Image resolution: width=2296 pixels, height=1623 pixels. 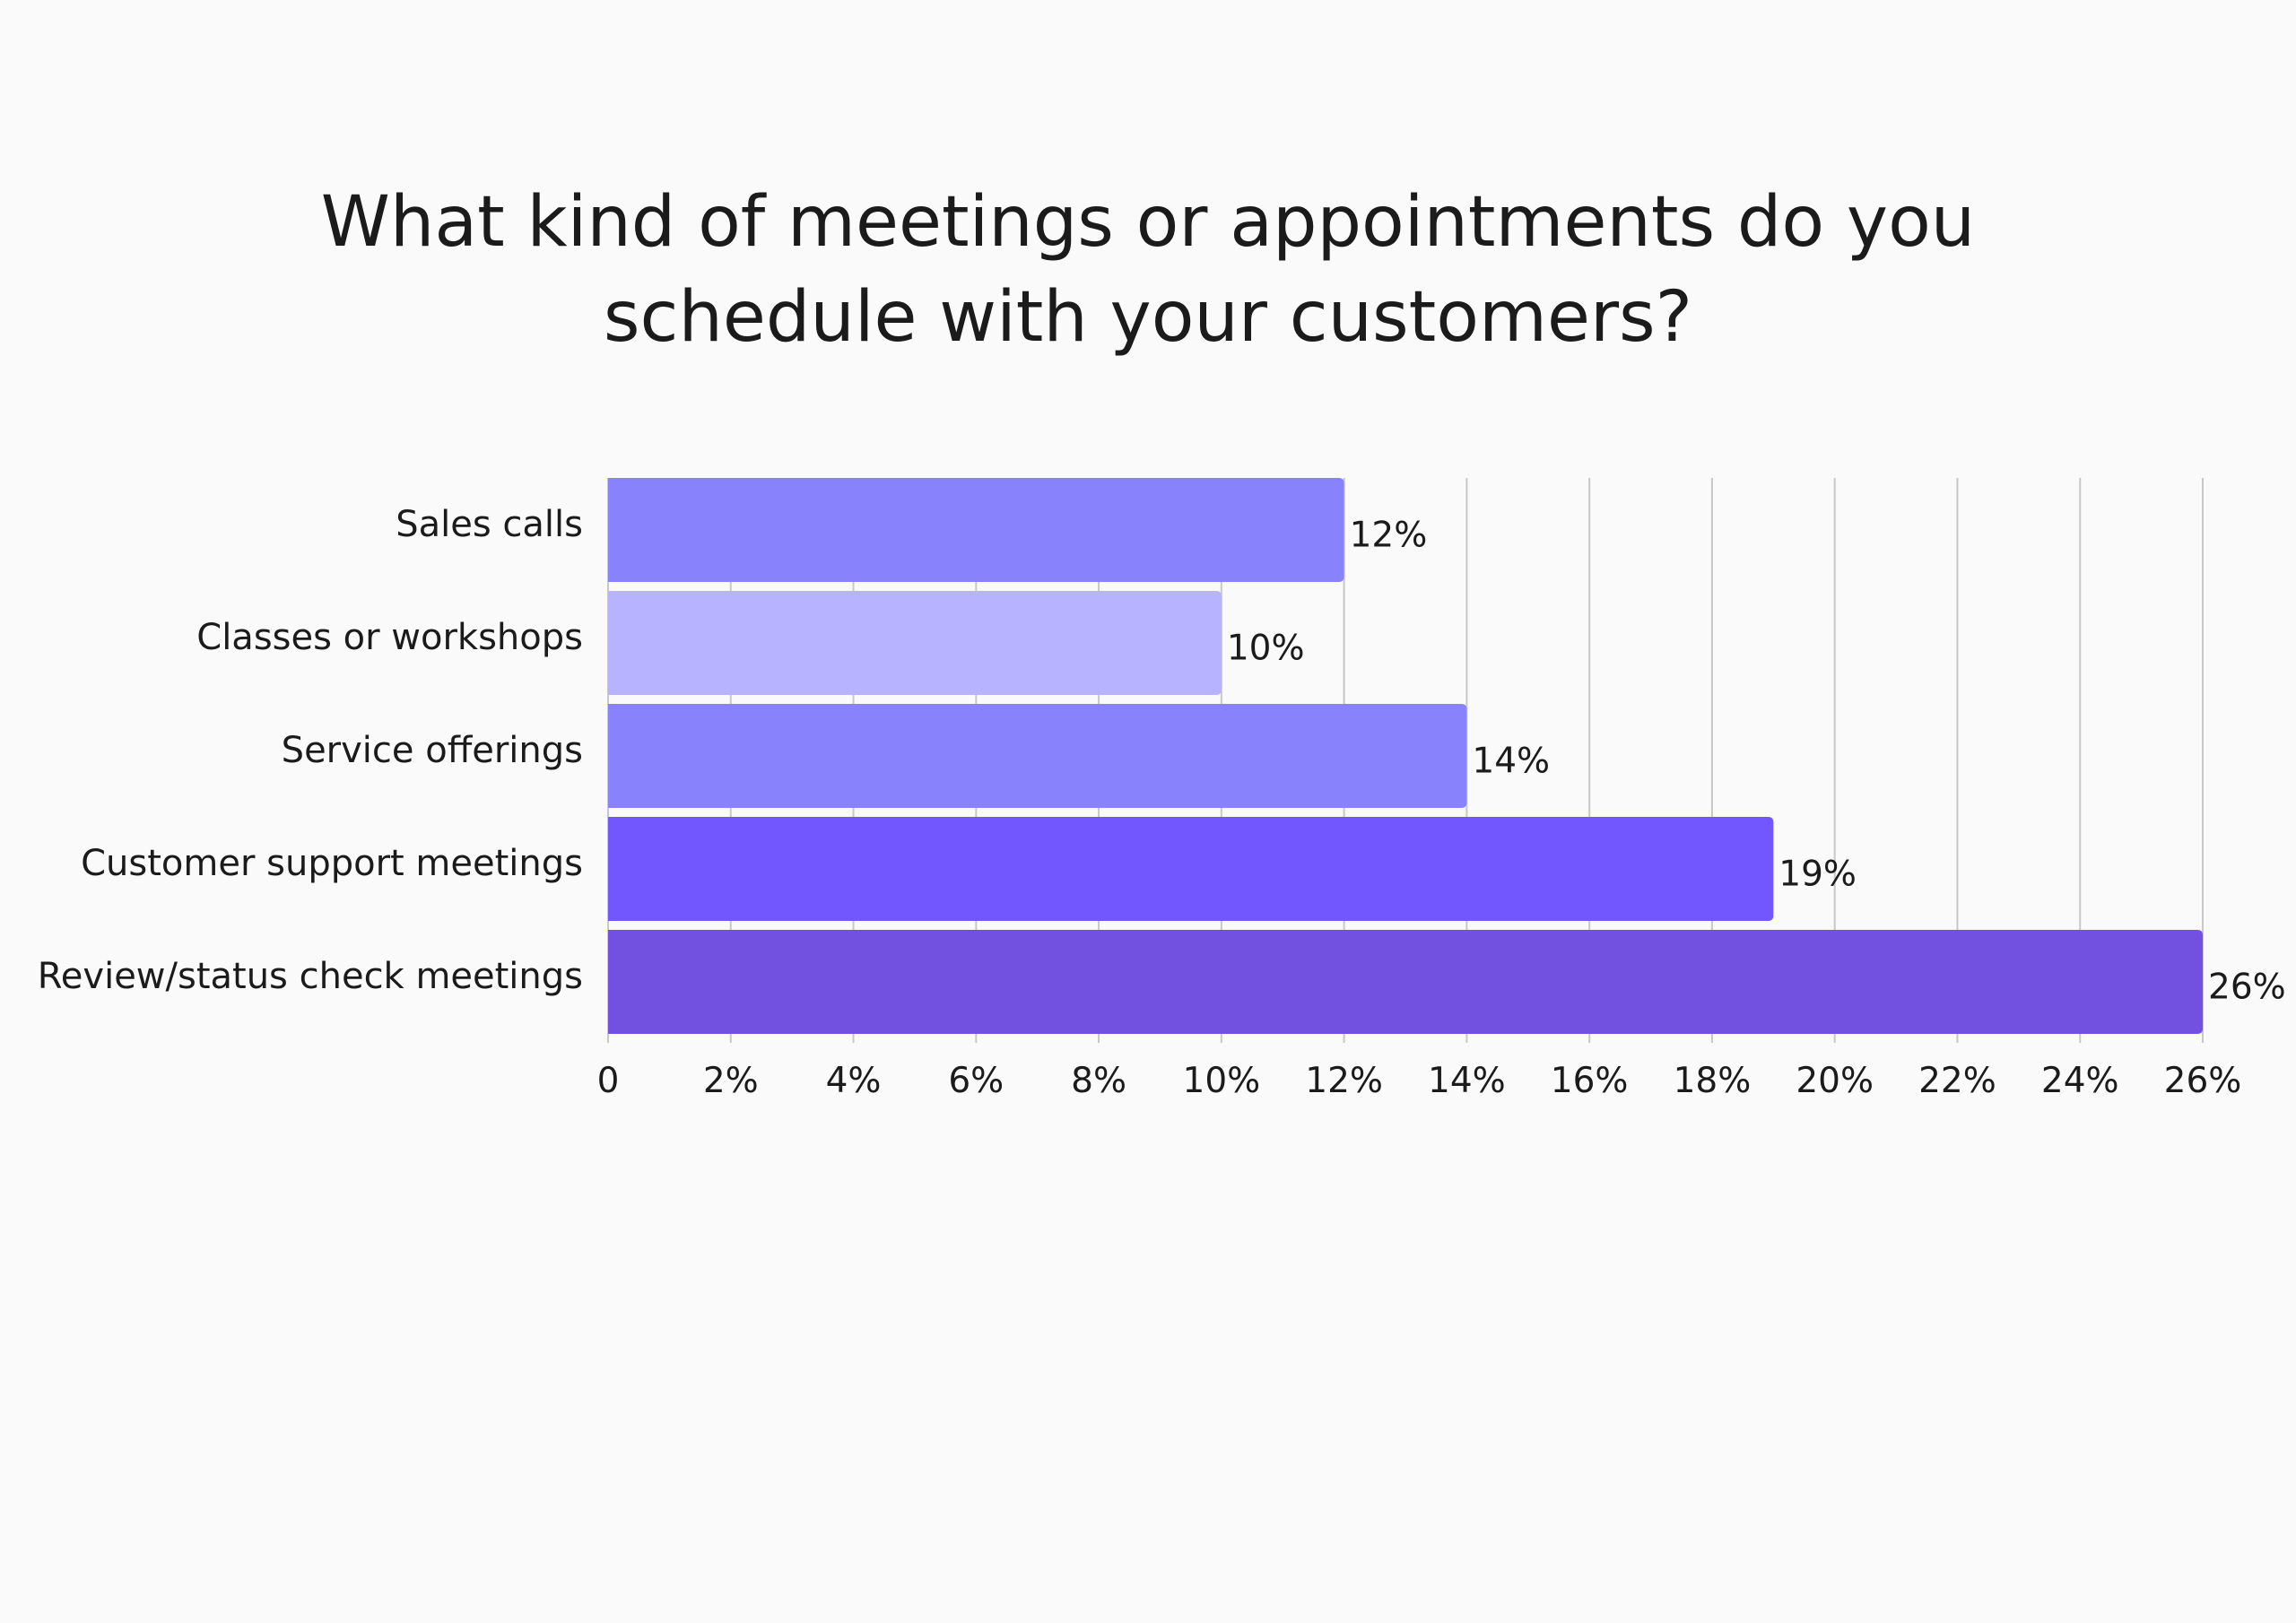 I want to click on x-tick-label: 14%, so click(x=1467, y=1081).